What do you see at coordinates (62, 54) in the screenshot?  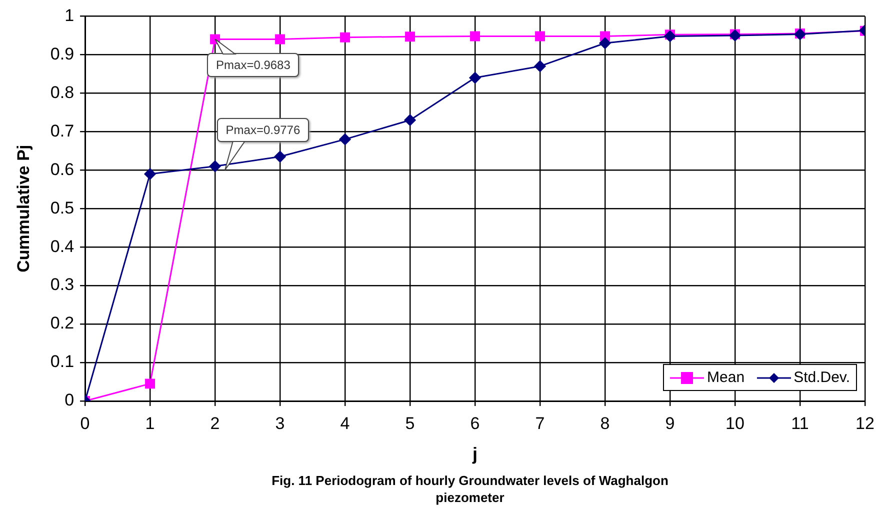 I see `y-tick-label: 0.9` at bounding box center [62, 54].